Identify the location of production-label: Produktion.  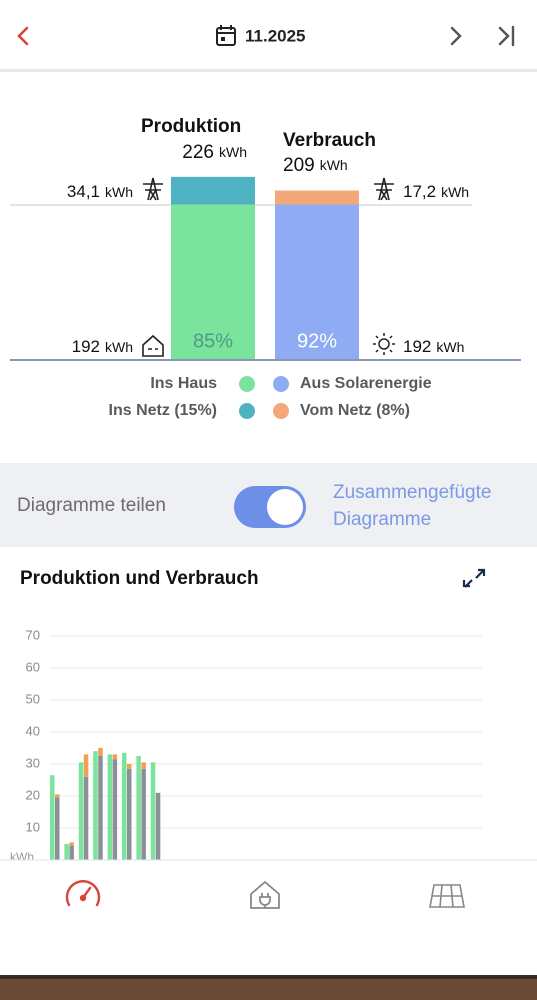
(191, 126).